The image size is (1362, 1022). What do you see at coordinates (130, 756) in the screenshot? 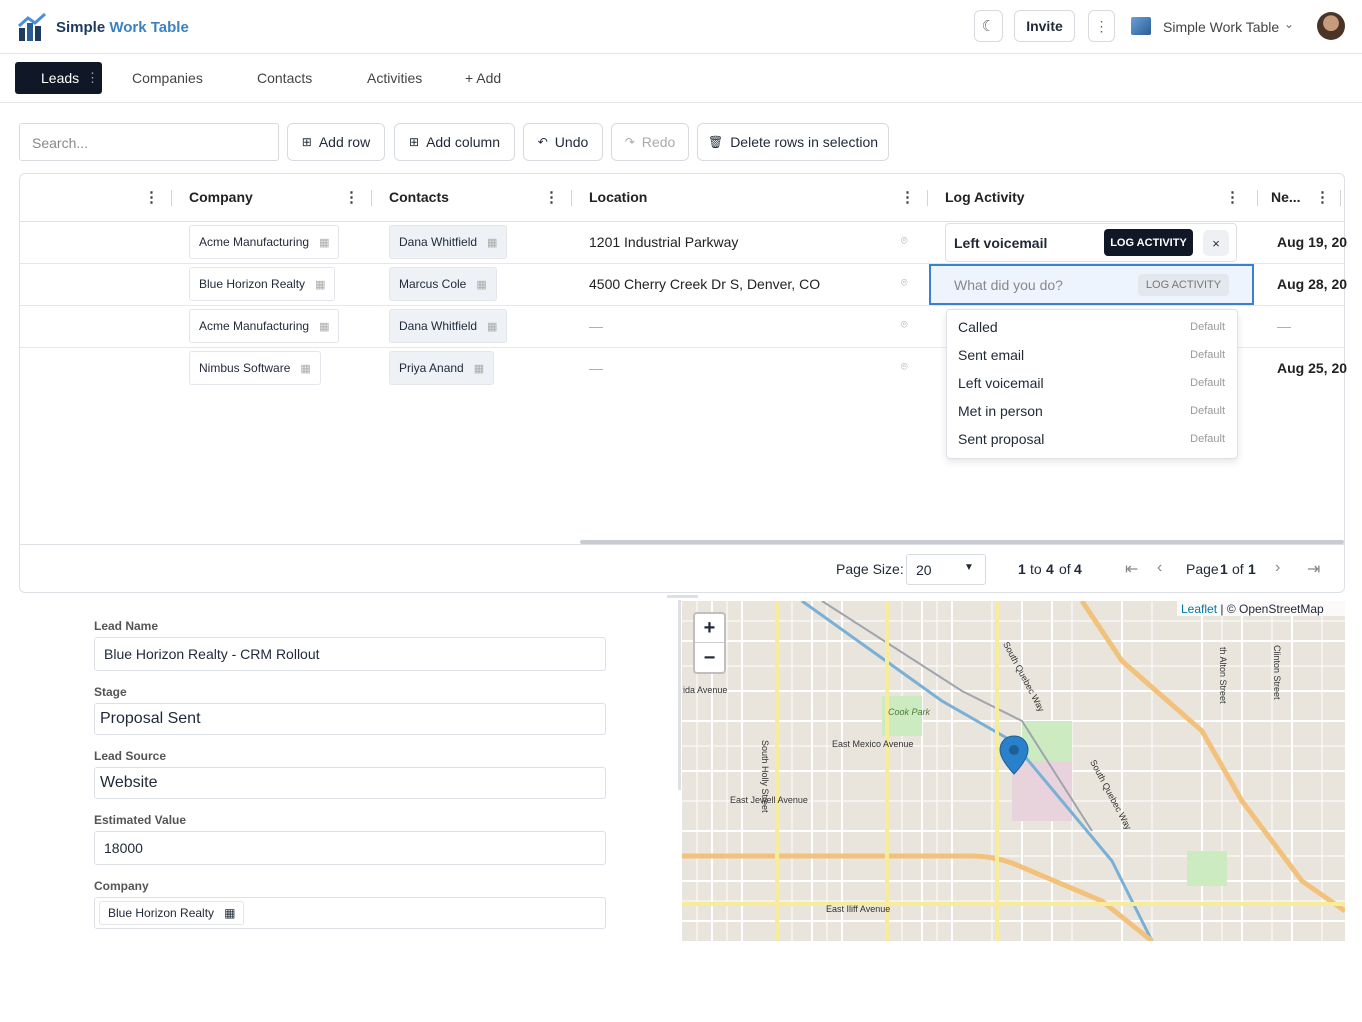
I see `field-label: Lead Source` at bounding box center [130, 756].